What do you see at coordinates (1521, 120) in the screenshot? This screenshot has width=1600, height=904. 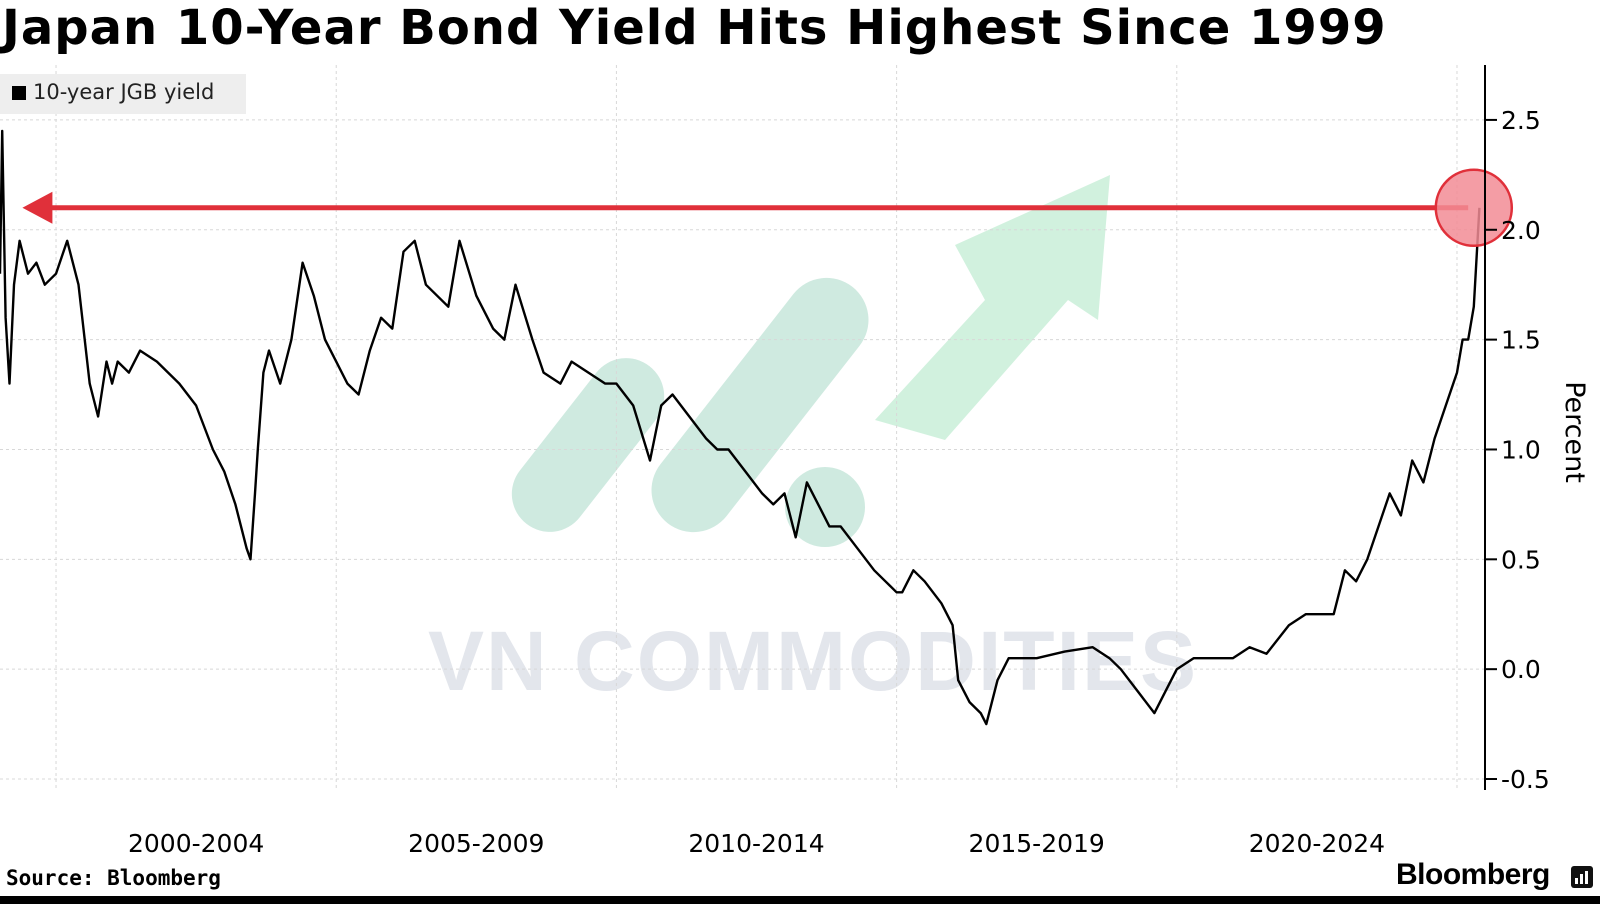 I see `y-tick-label: 2.5` at bounding box center [1521, 120].